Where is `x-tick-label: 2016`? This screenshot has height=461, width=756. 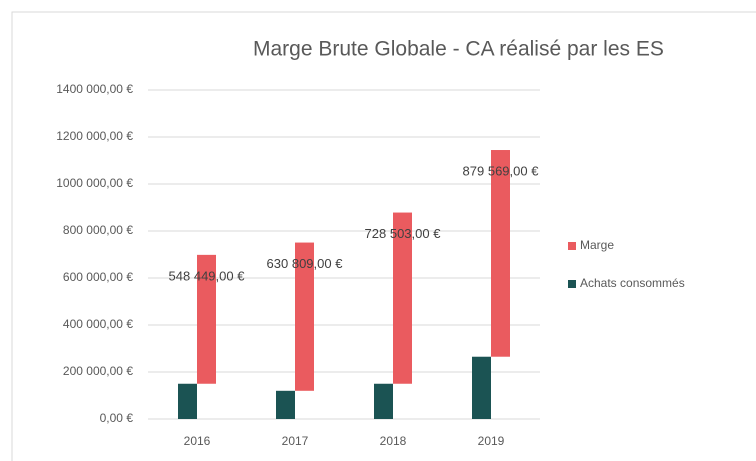
x-tick-label: 2016 is located at coordinates (197, 441).